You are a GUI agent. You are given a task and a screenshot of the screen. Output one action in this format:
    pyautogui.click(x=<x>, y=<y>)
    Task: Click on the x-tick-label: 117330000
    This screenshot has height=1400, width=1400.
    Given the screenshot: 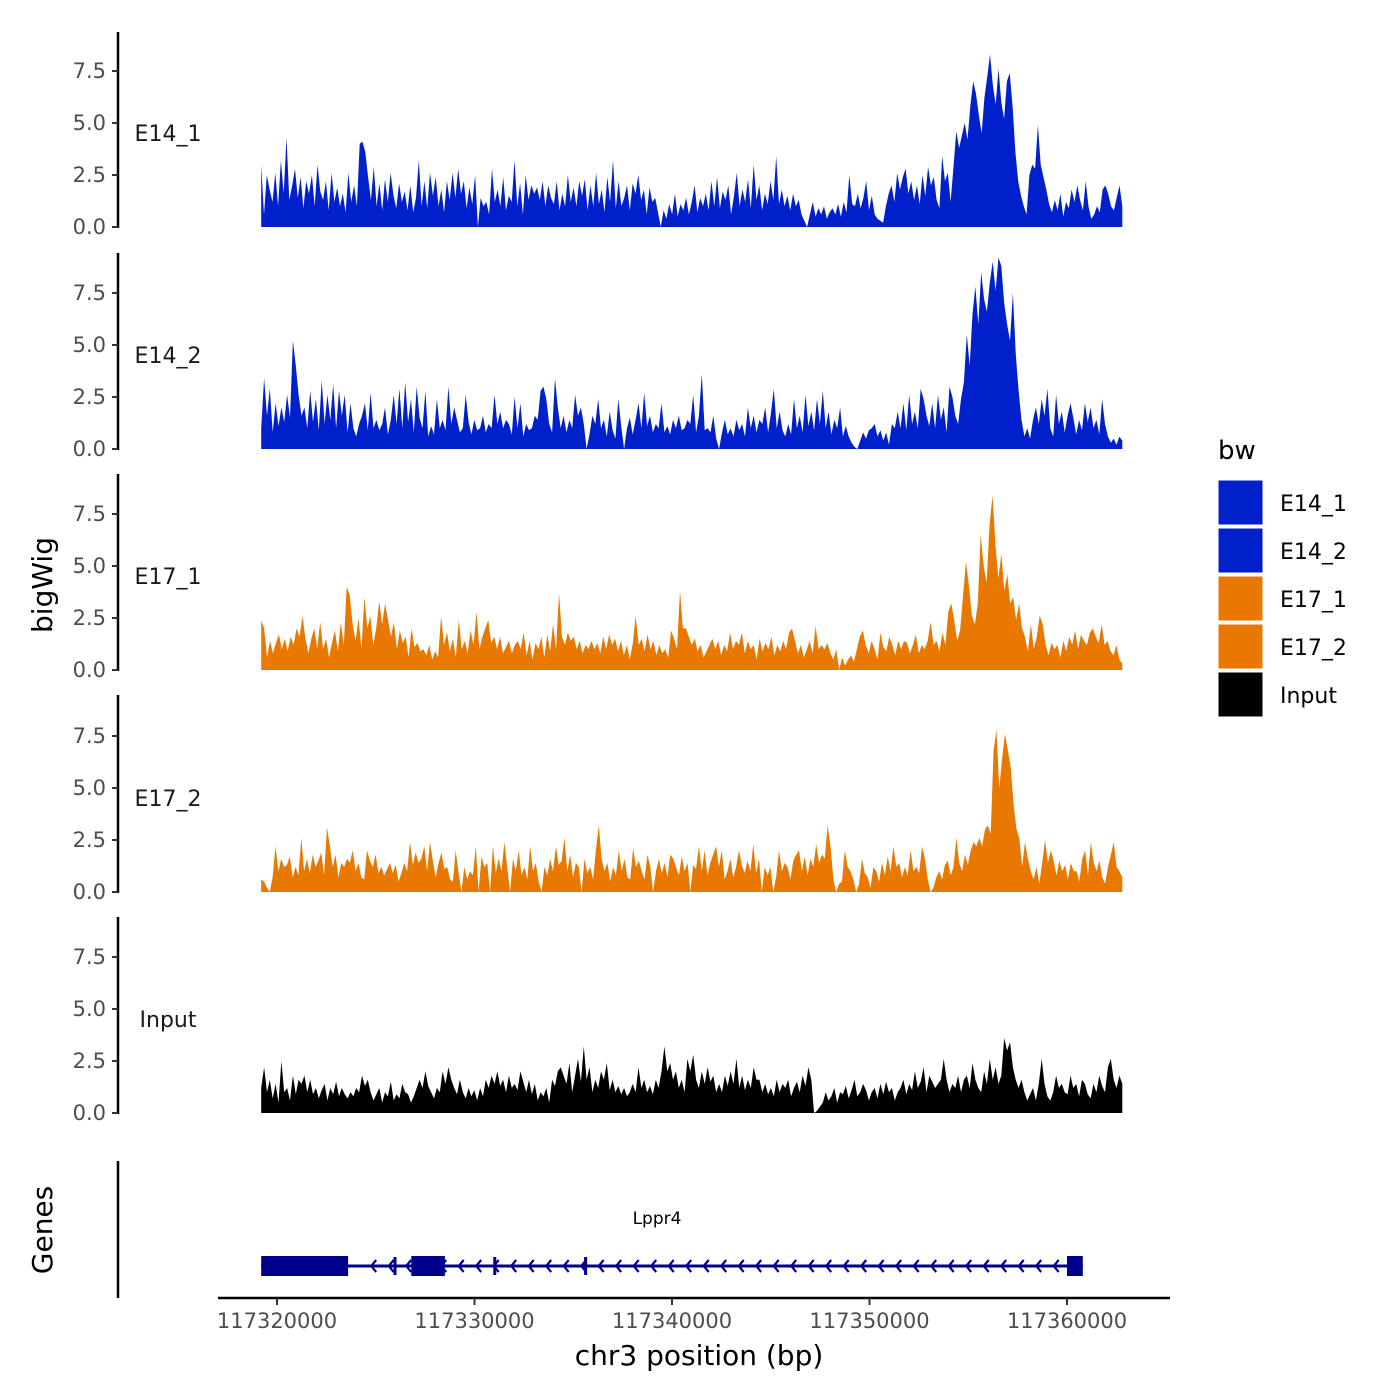 What is the action you would take?
    pyautogui.click(x=474, y=1321)
    